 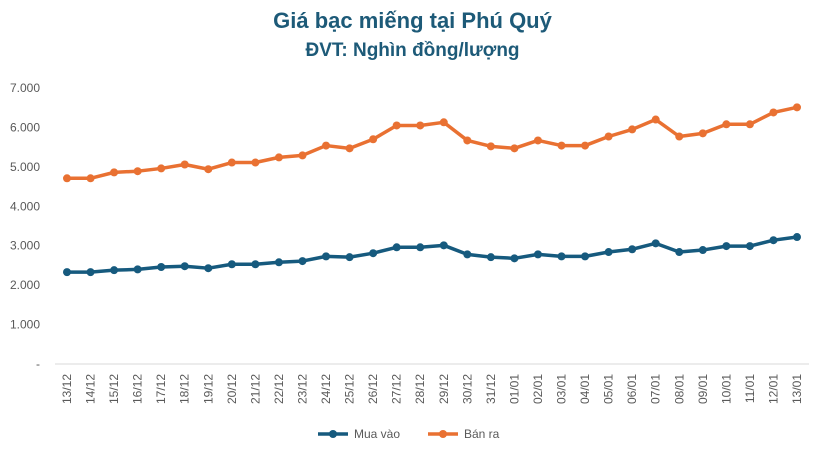 What do you see at coordinates (25, 325) in the screenshot?
I see `y-tick-label: 1.000` at bounding box center [25, 325].